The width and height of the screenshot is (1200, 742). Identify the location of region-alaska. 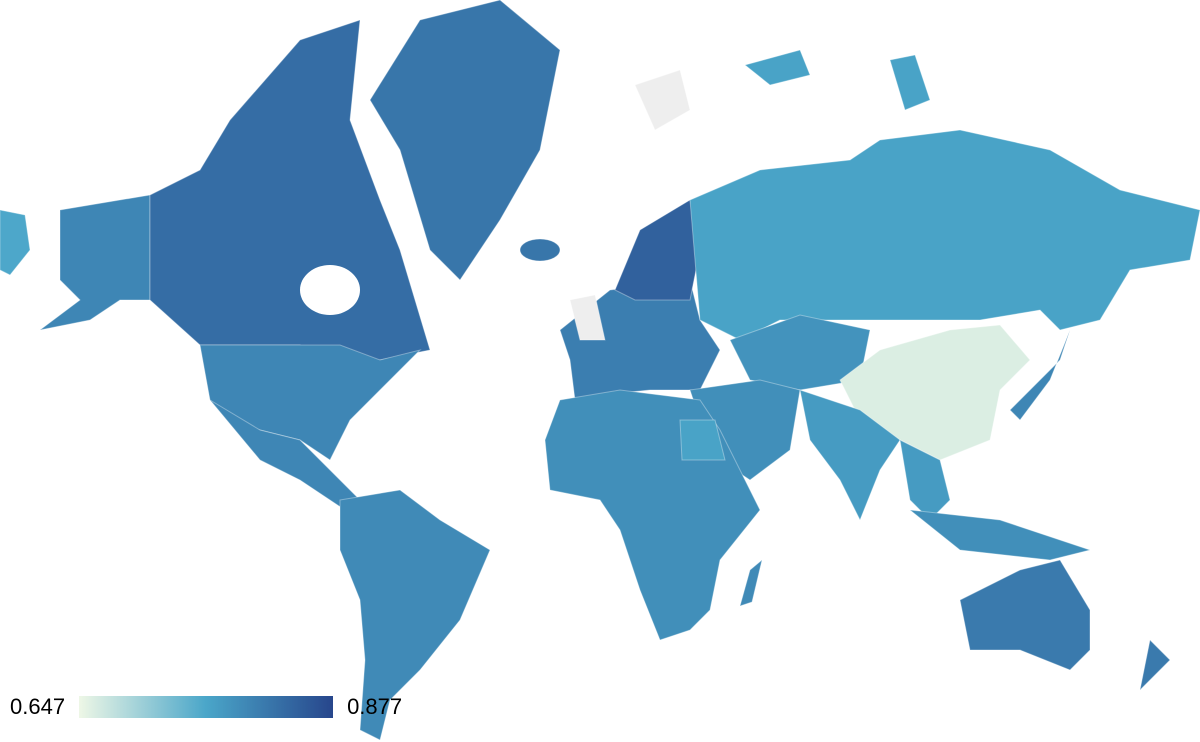
(95, 262).